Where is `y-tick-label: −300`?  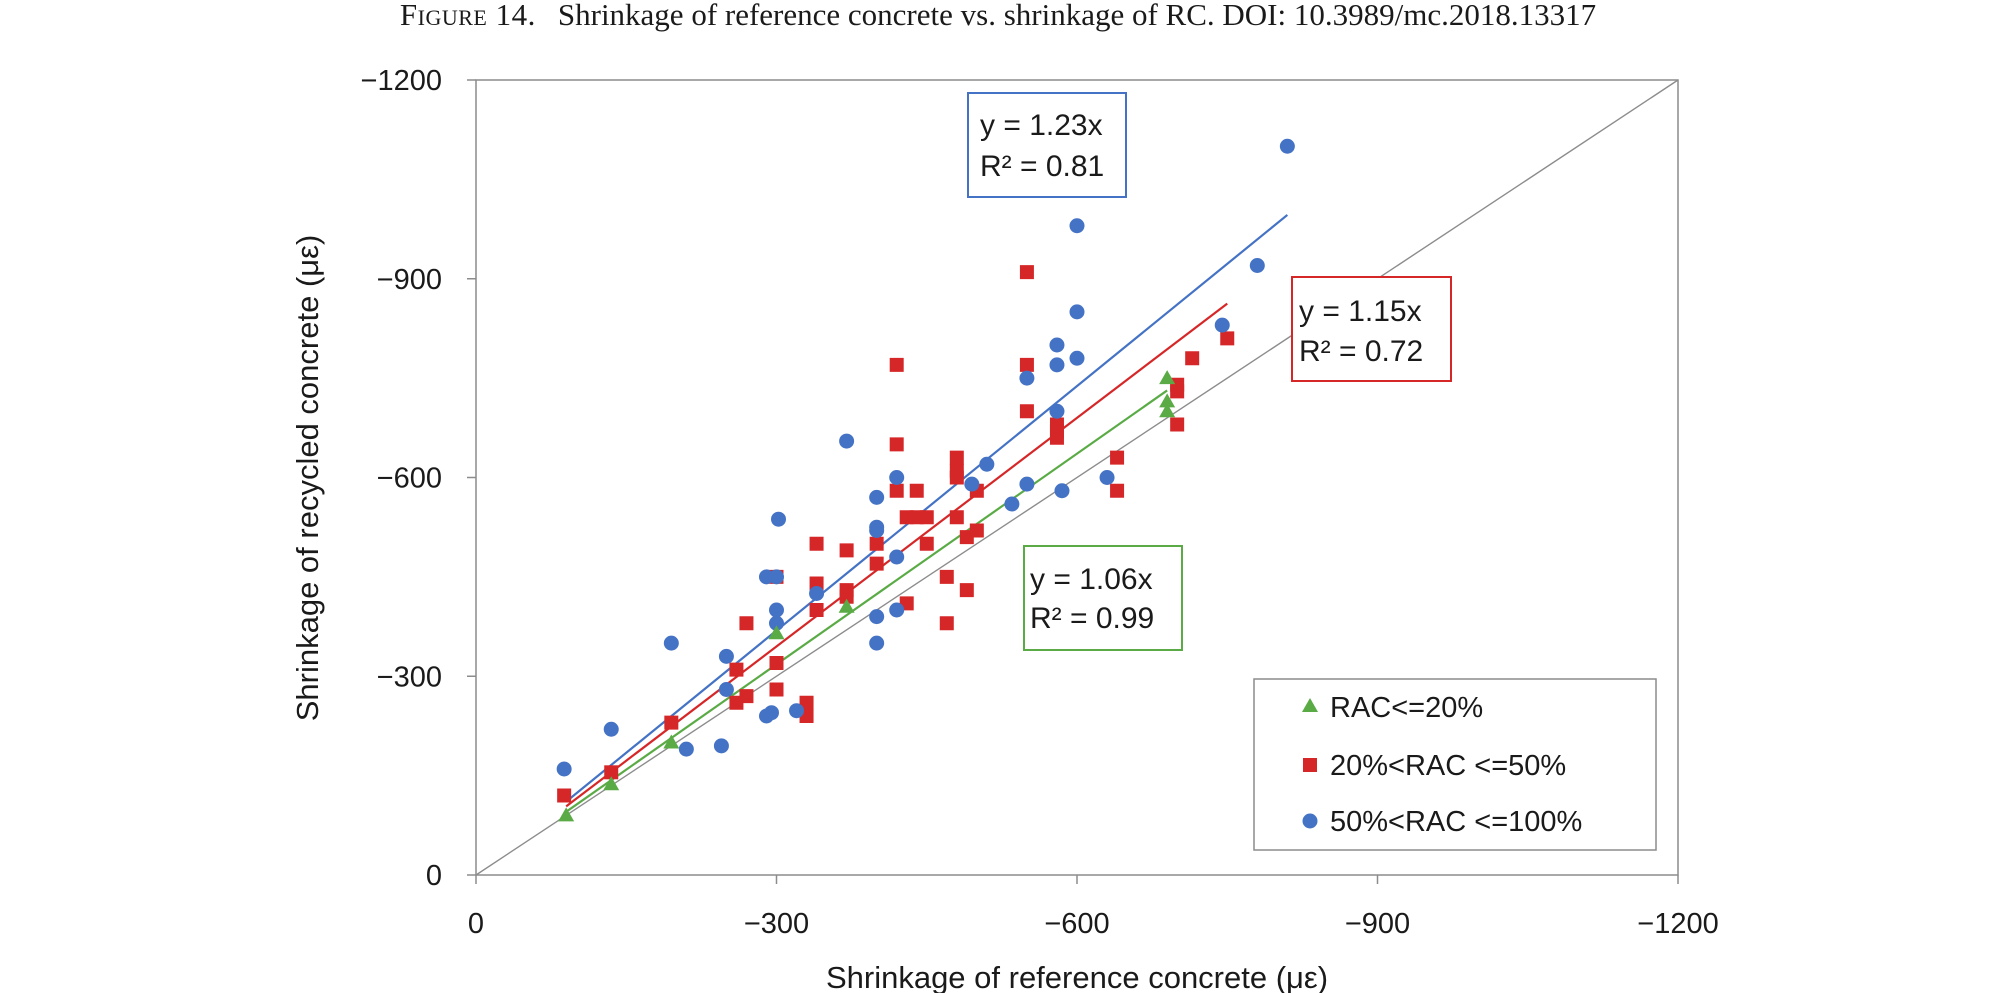 y-tick-label: −300 is located at coordinates (409, 677).